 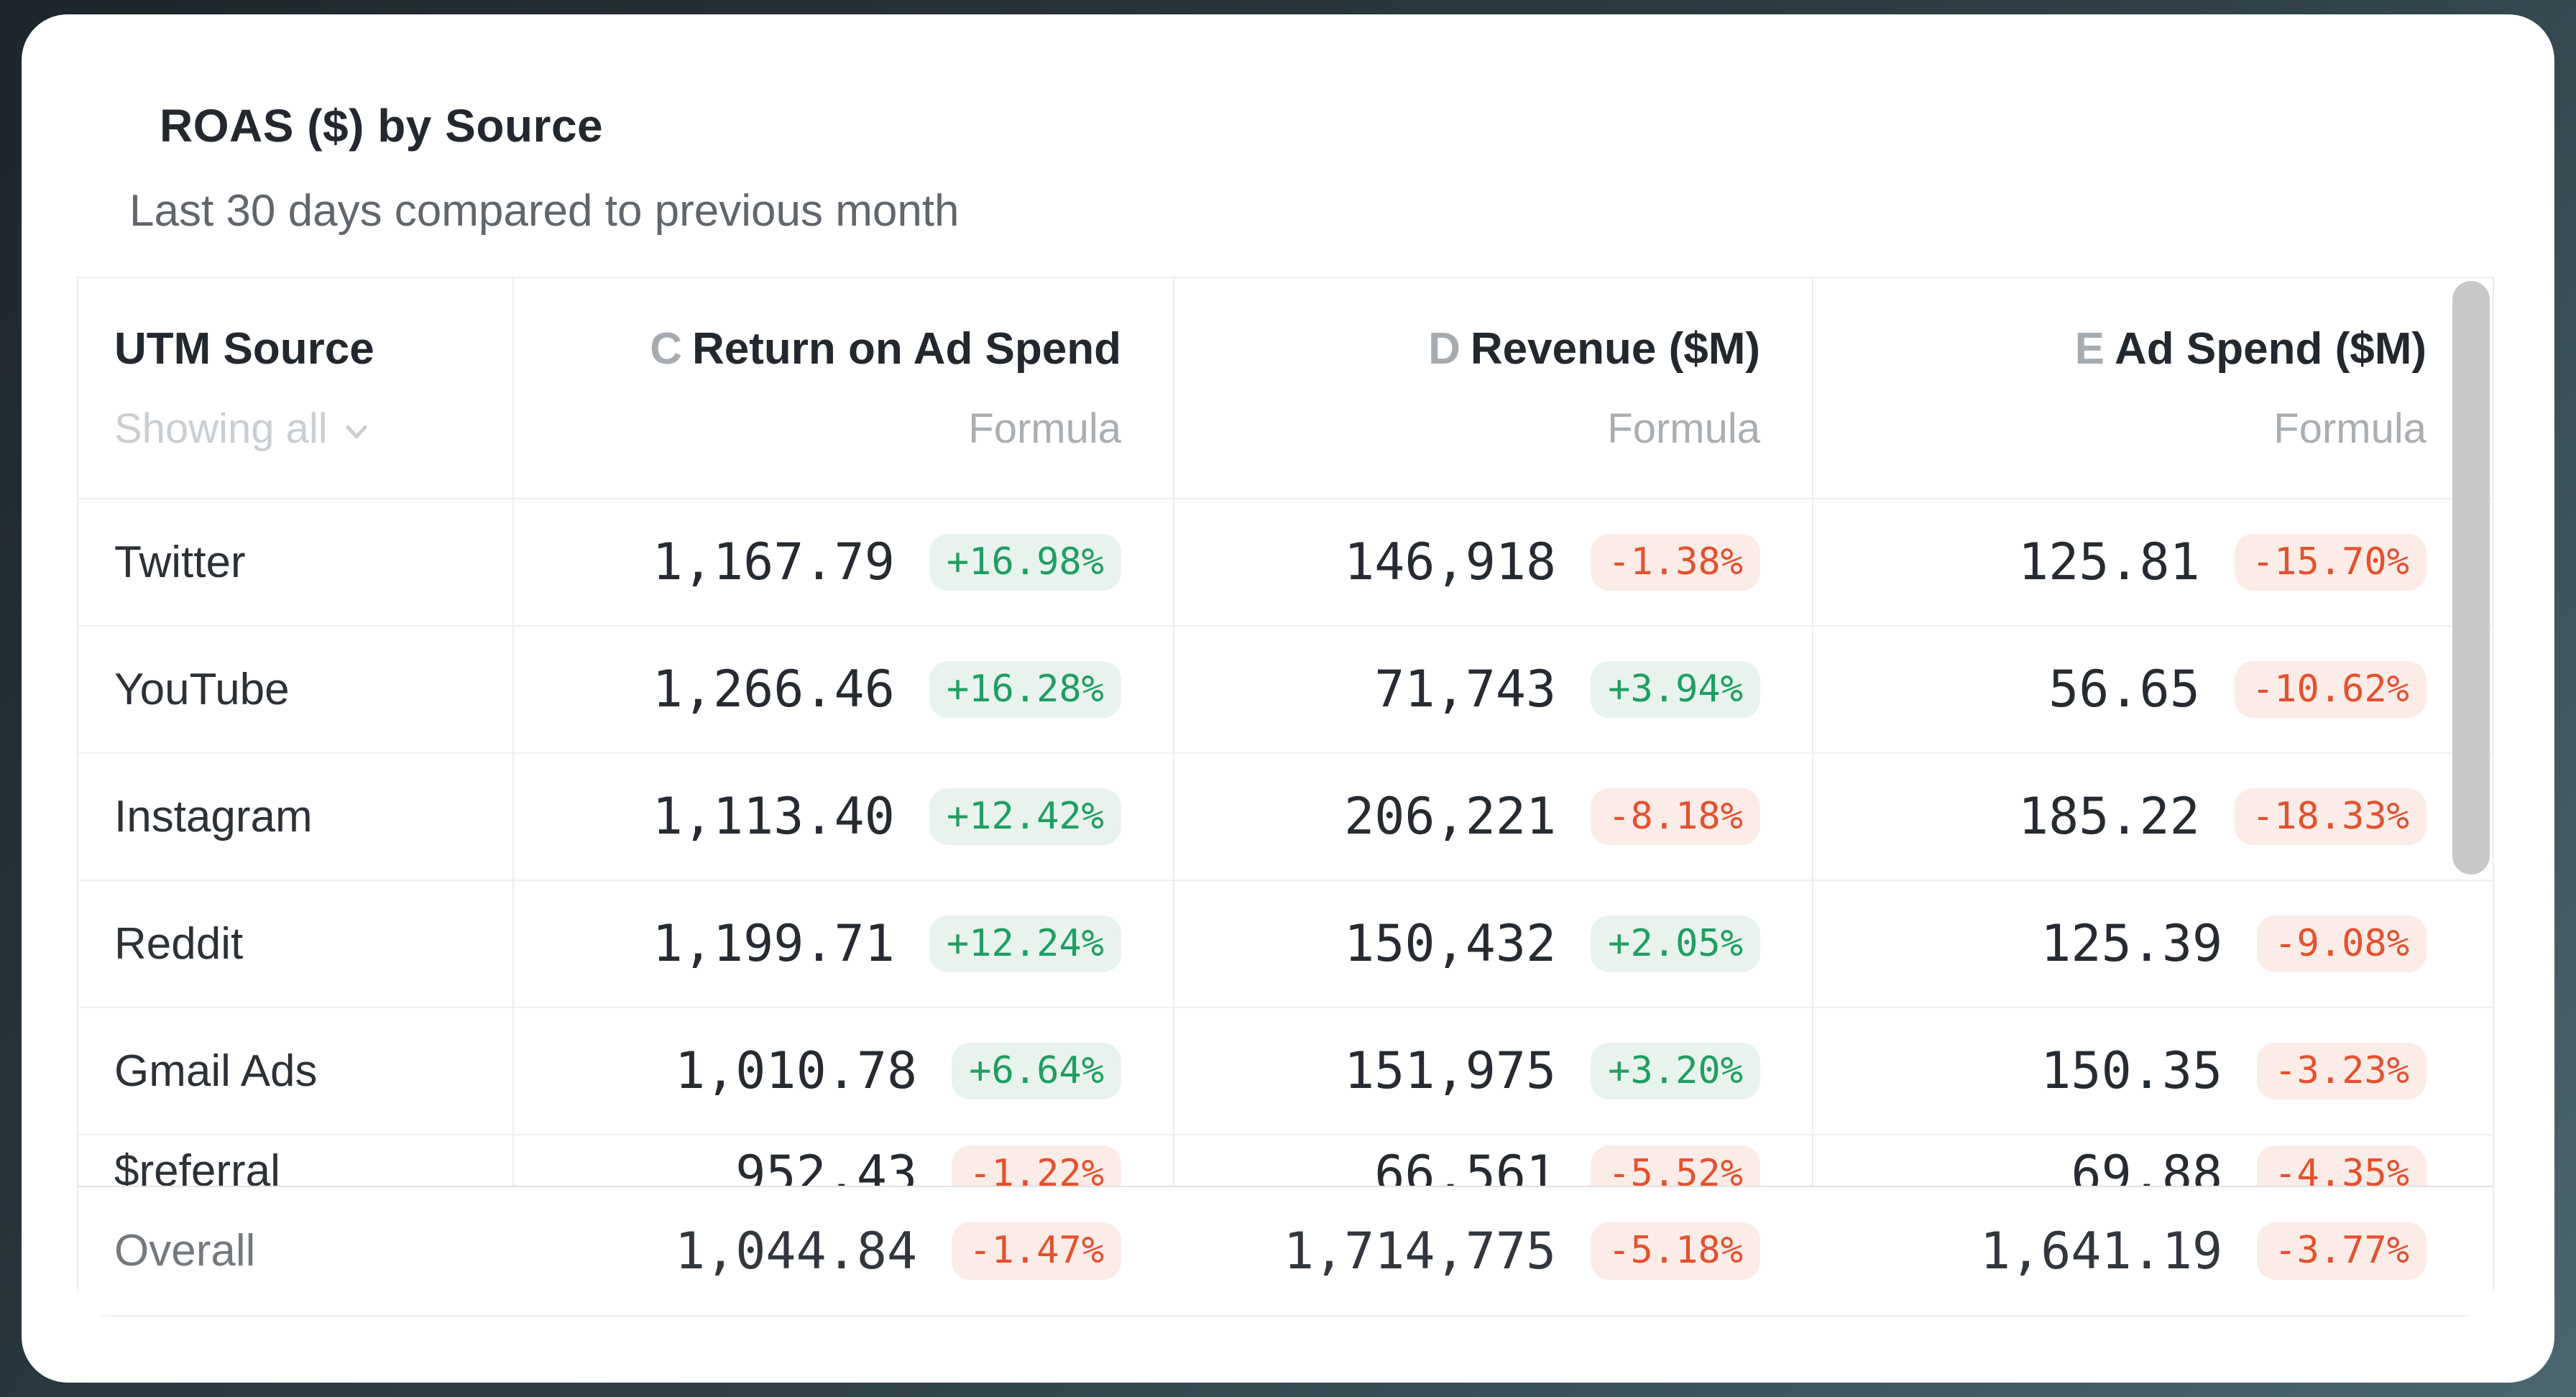 I want to click on row-label-cell: Instagram, so click(x=295, y=817).